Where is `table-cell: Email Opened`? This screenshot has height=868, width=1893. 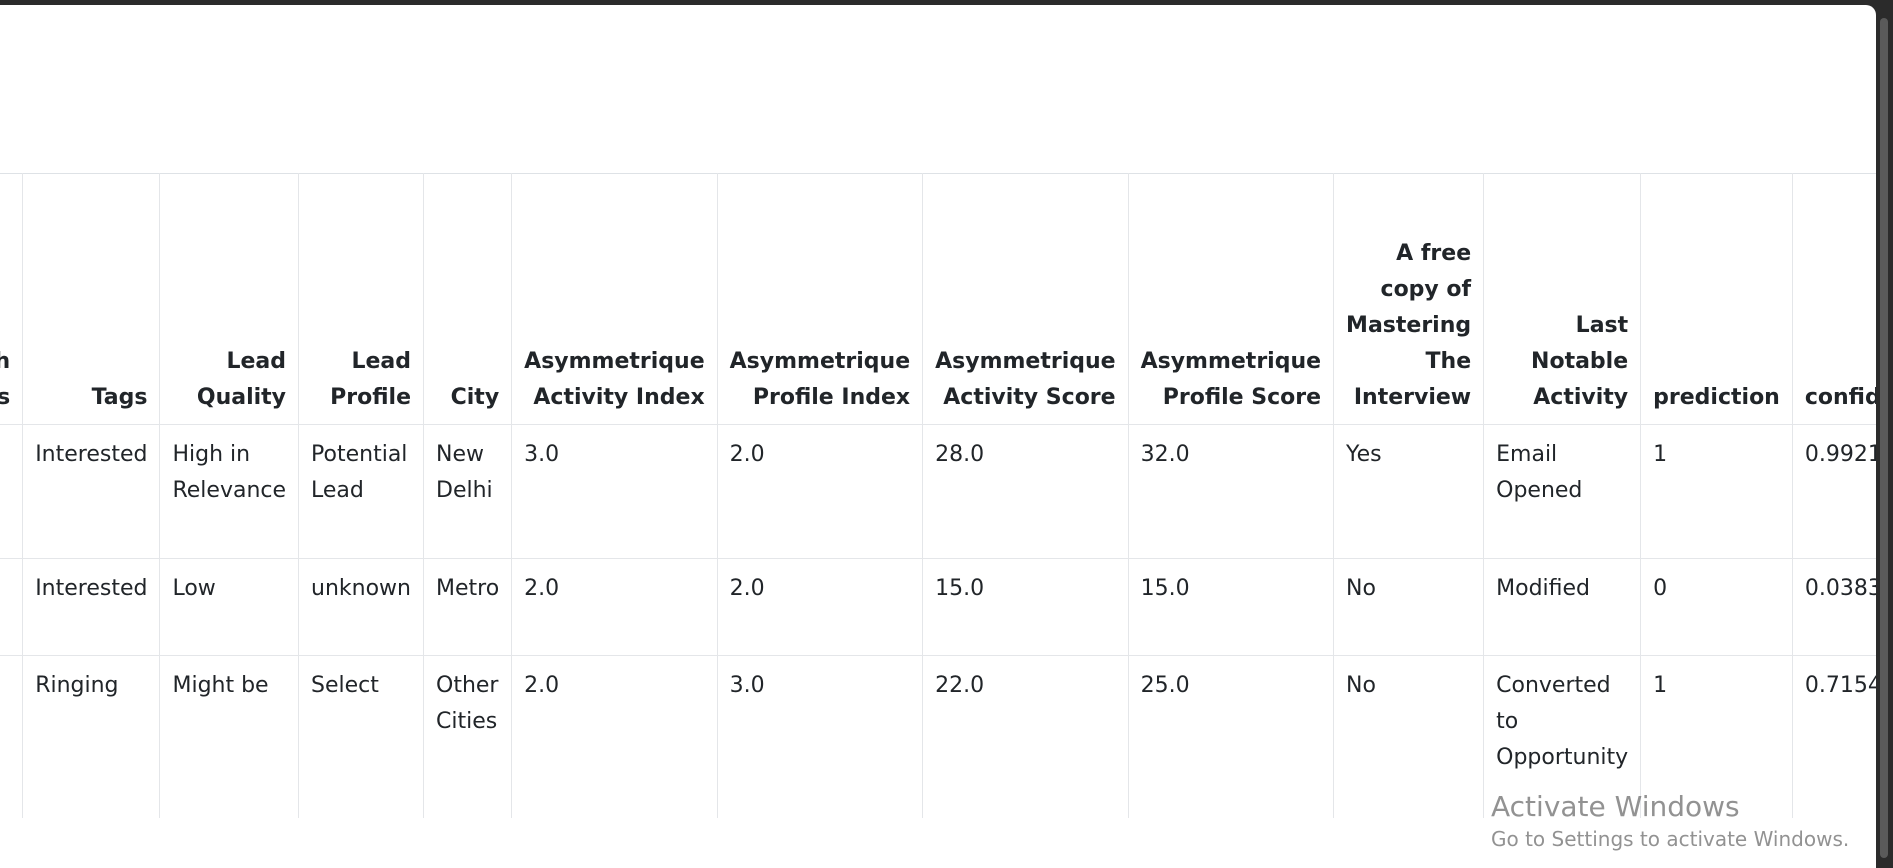 table-cell: Email Opened is located at coordinates (1562, 491).